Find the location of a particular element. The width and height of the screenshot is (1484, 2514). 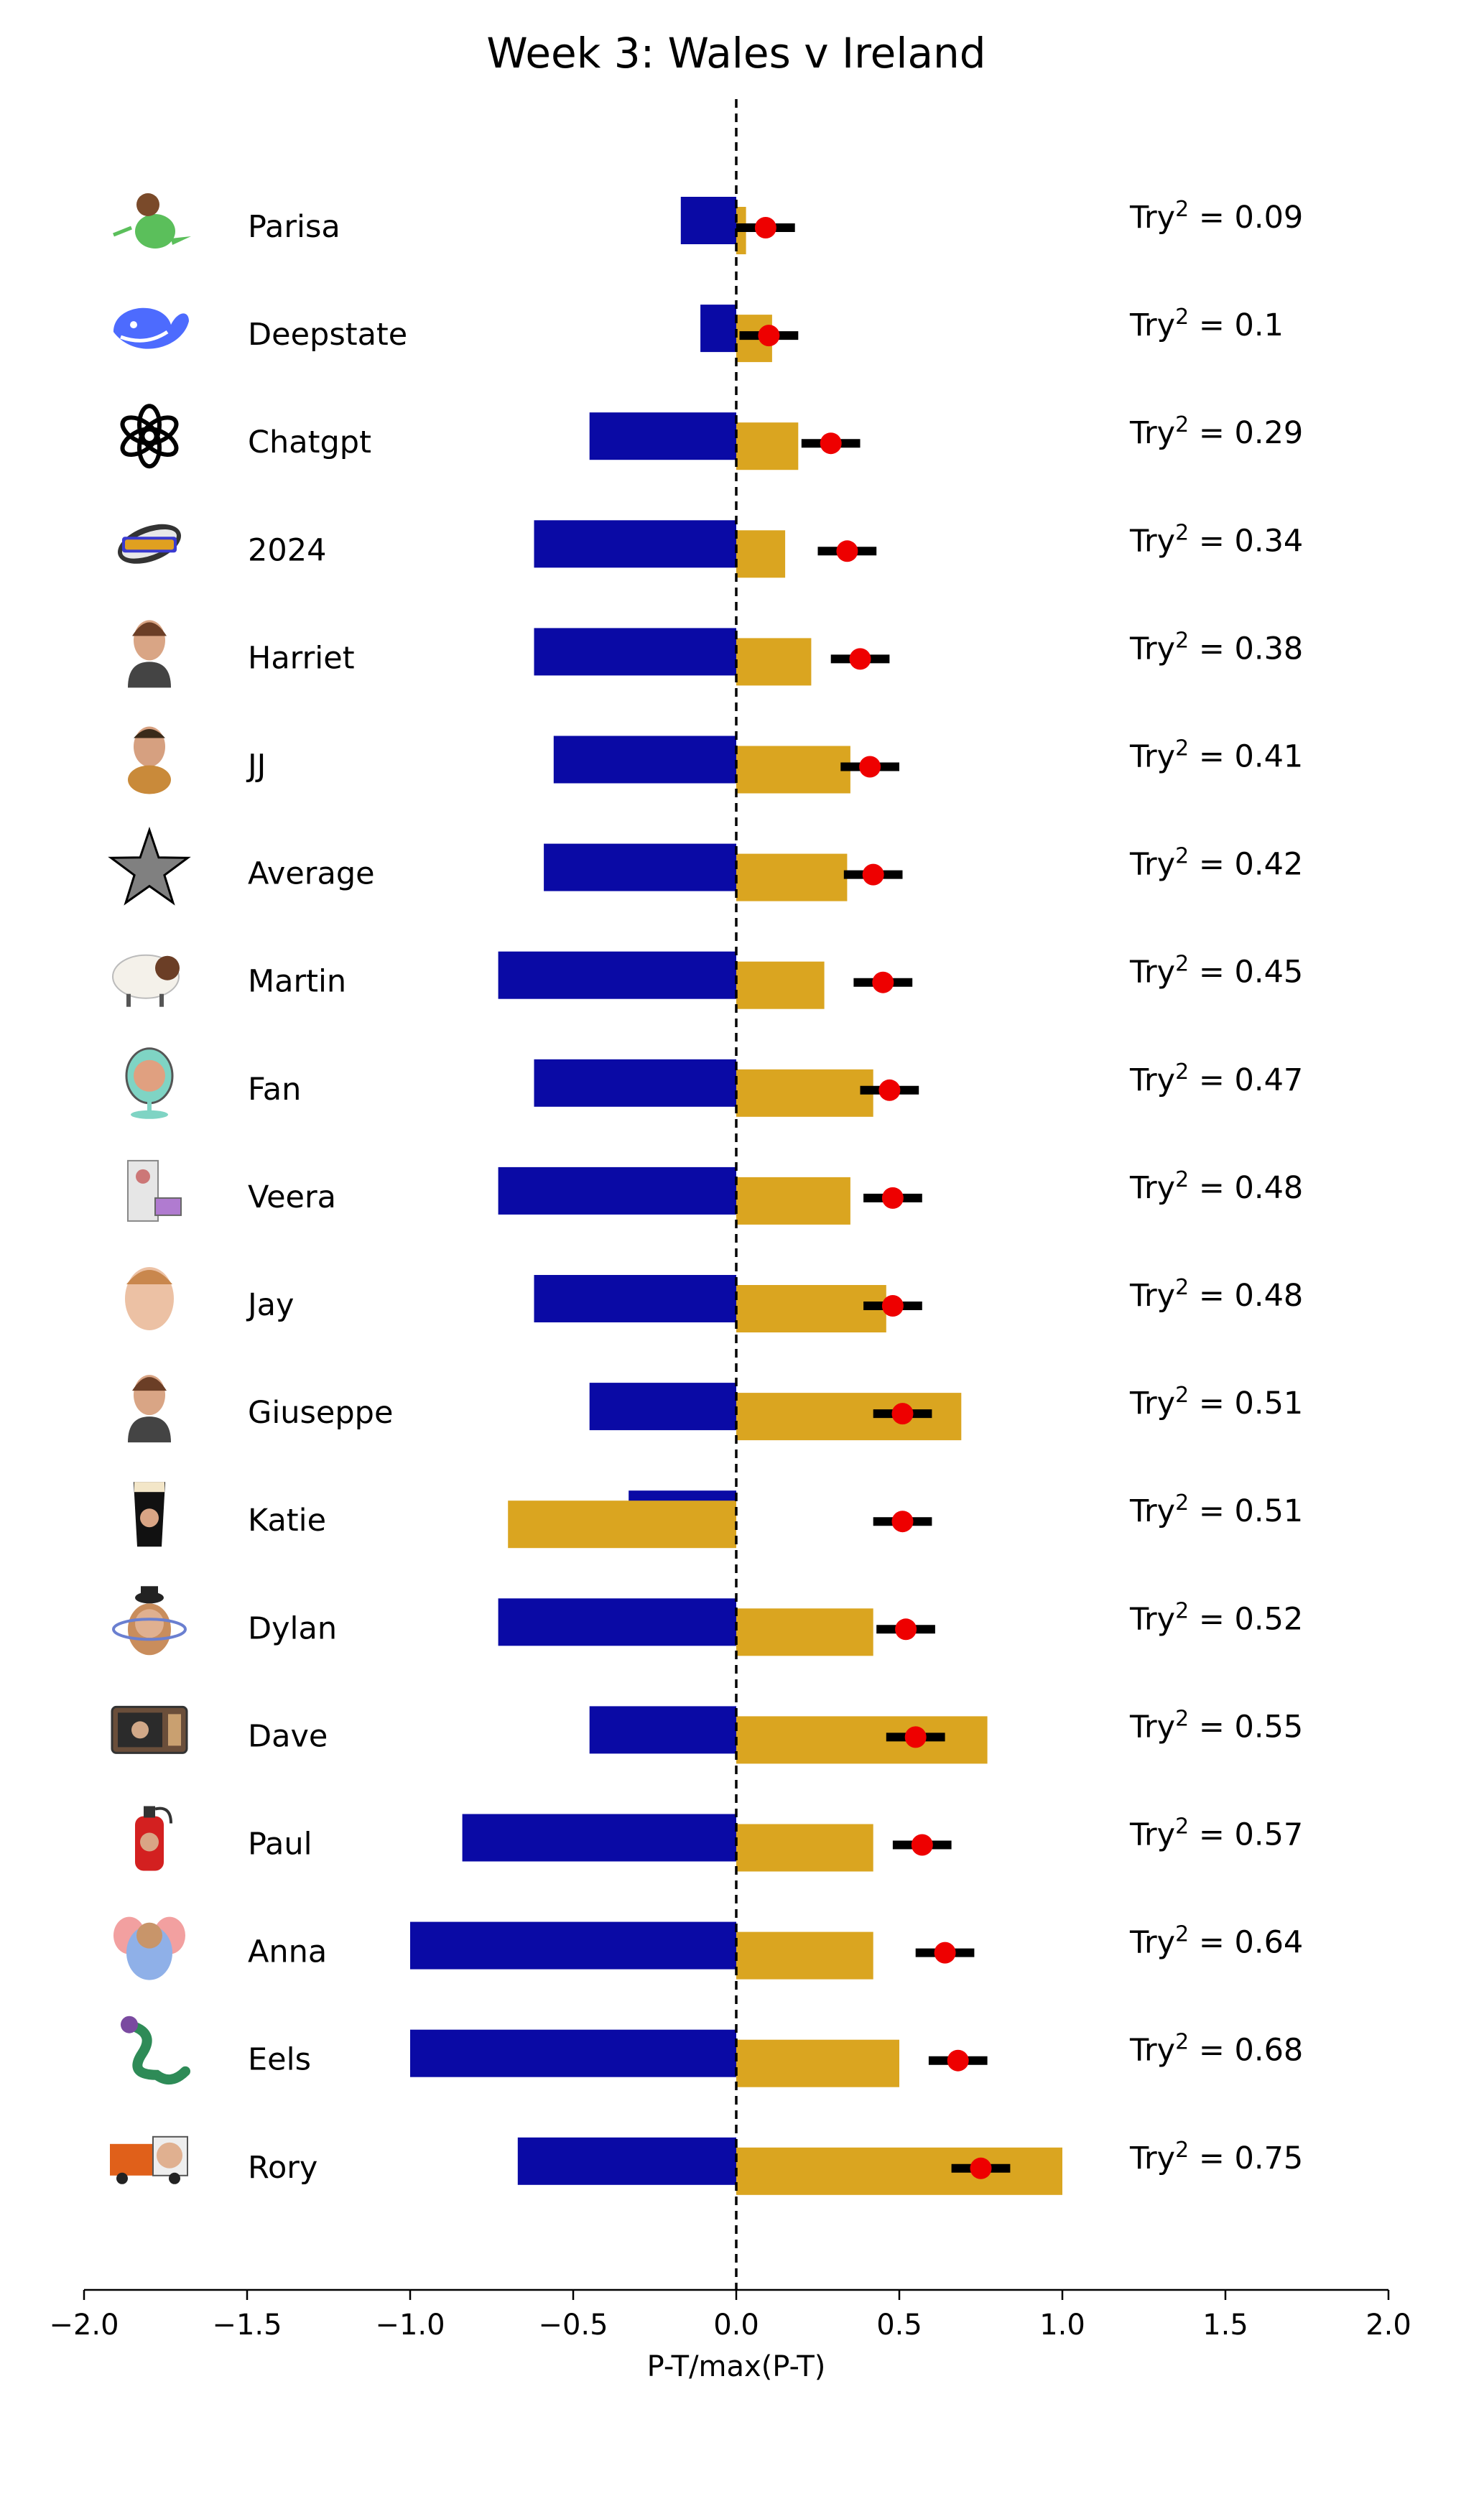

person-with-dog-icon is located at coordinates (149, 760).